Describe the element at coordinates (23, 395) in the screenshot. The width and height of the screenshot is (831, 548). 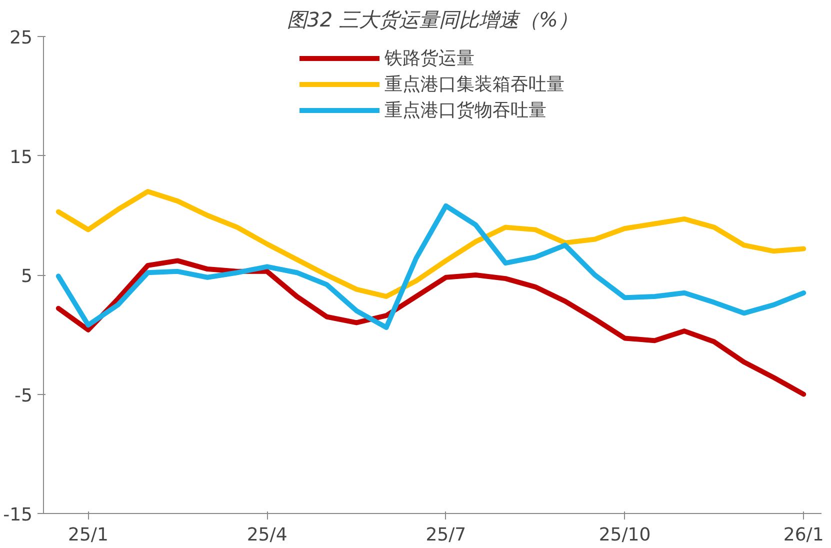
I see `y-tick-label: -5` at that location.